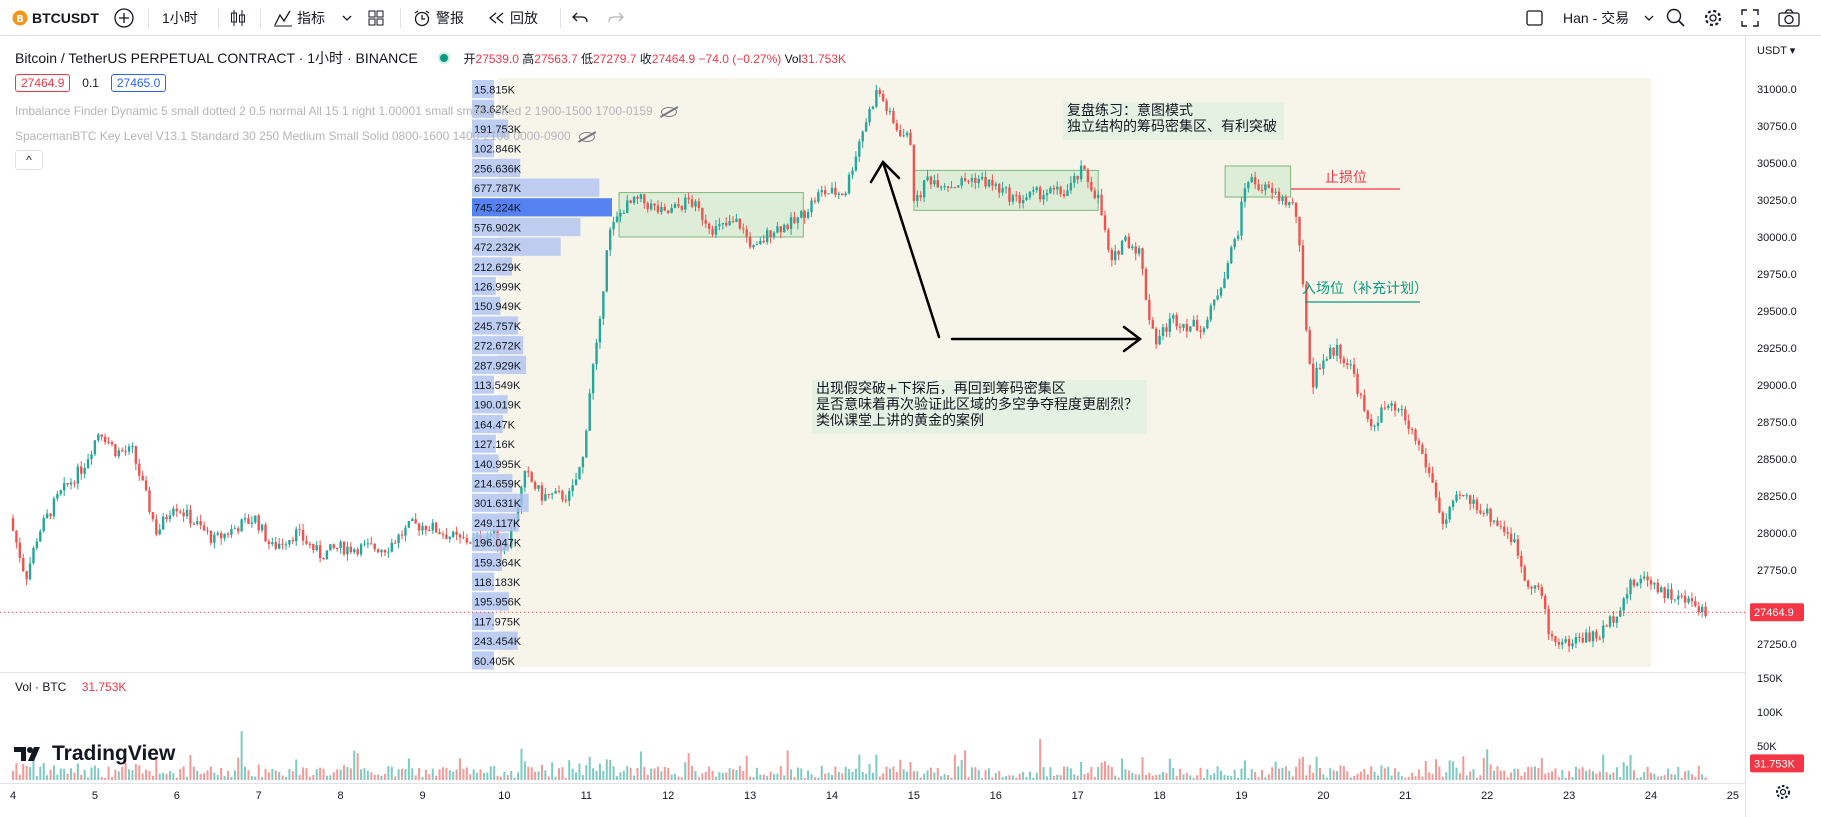 Image resolution: width=1821 pixels, height=817 pixels. I want to click on interval-button: 1小时, so click(180, 18).